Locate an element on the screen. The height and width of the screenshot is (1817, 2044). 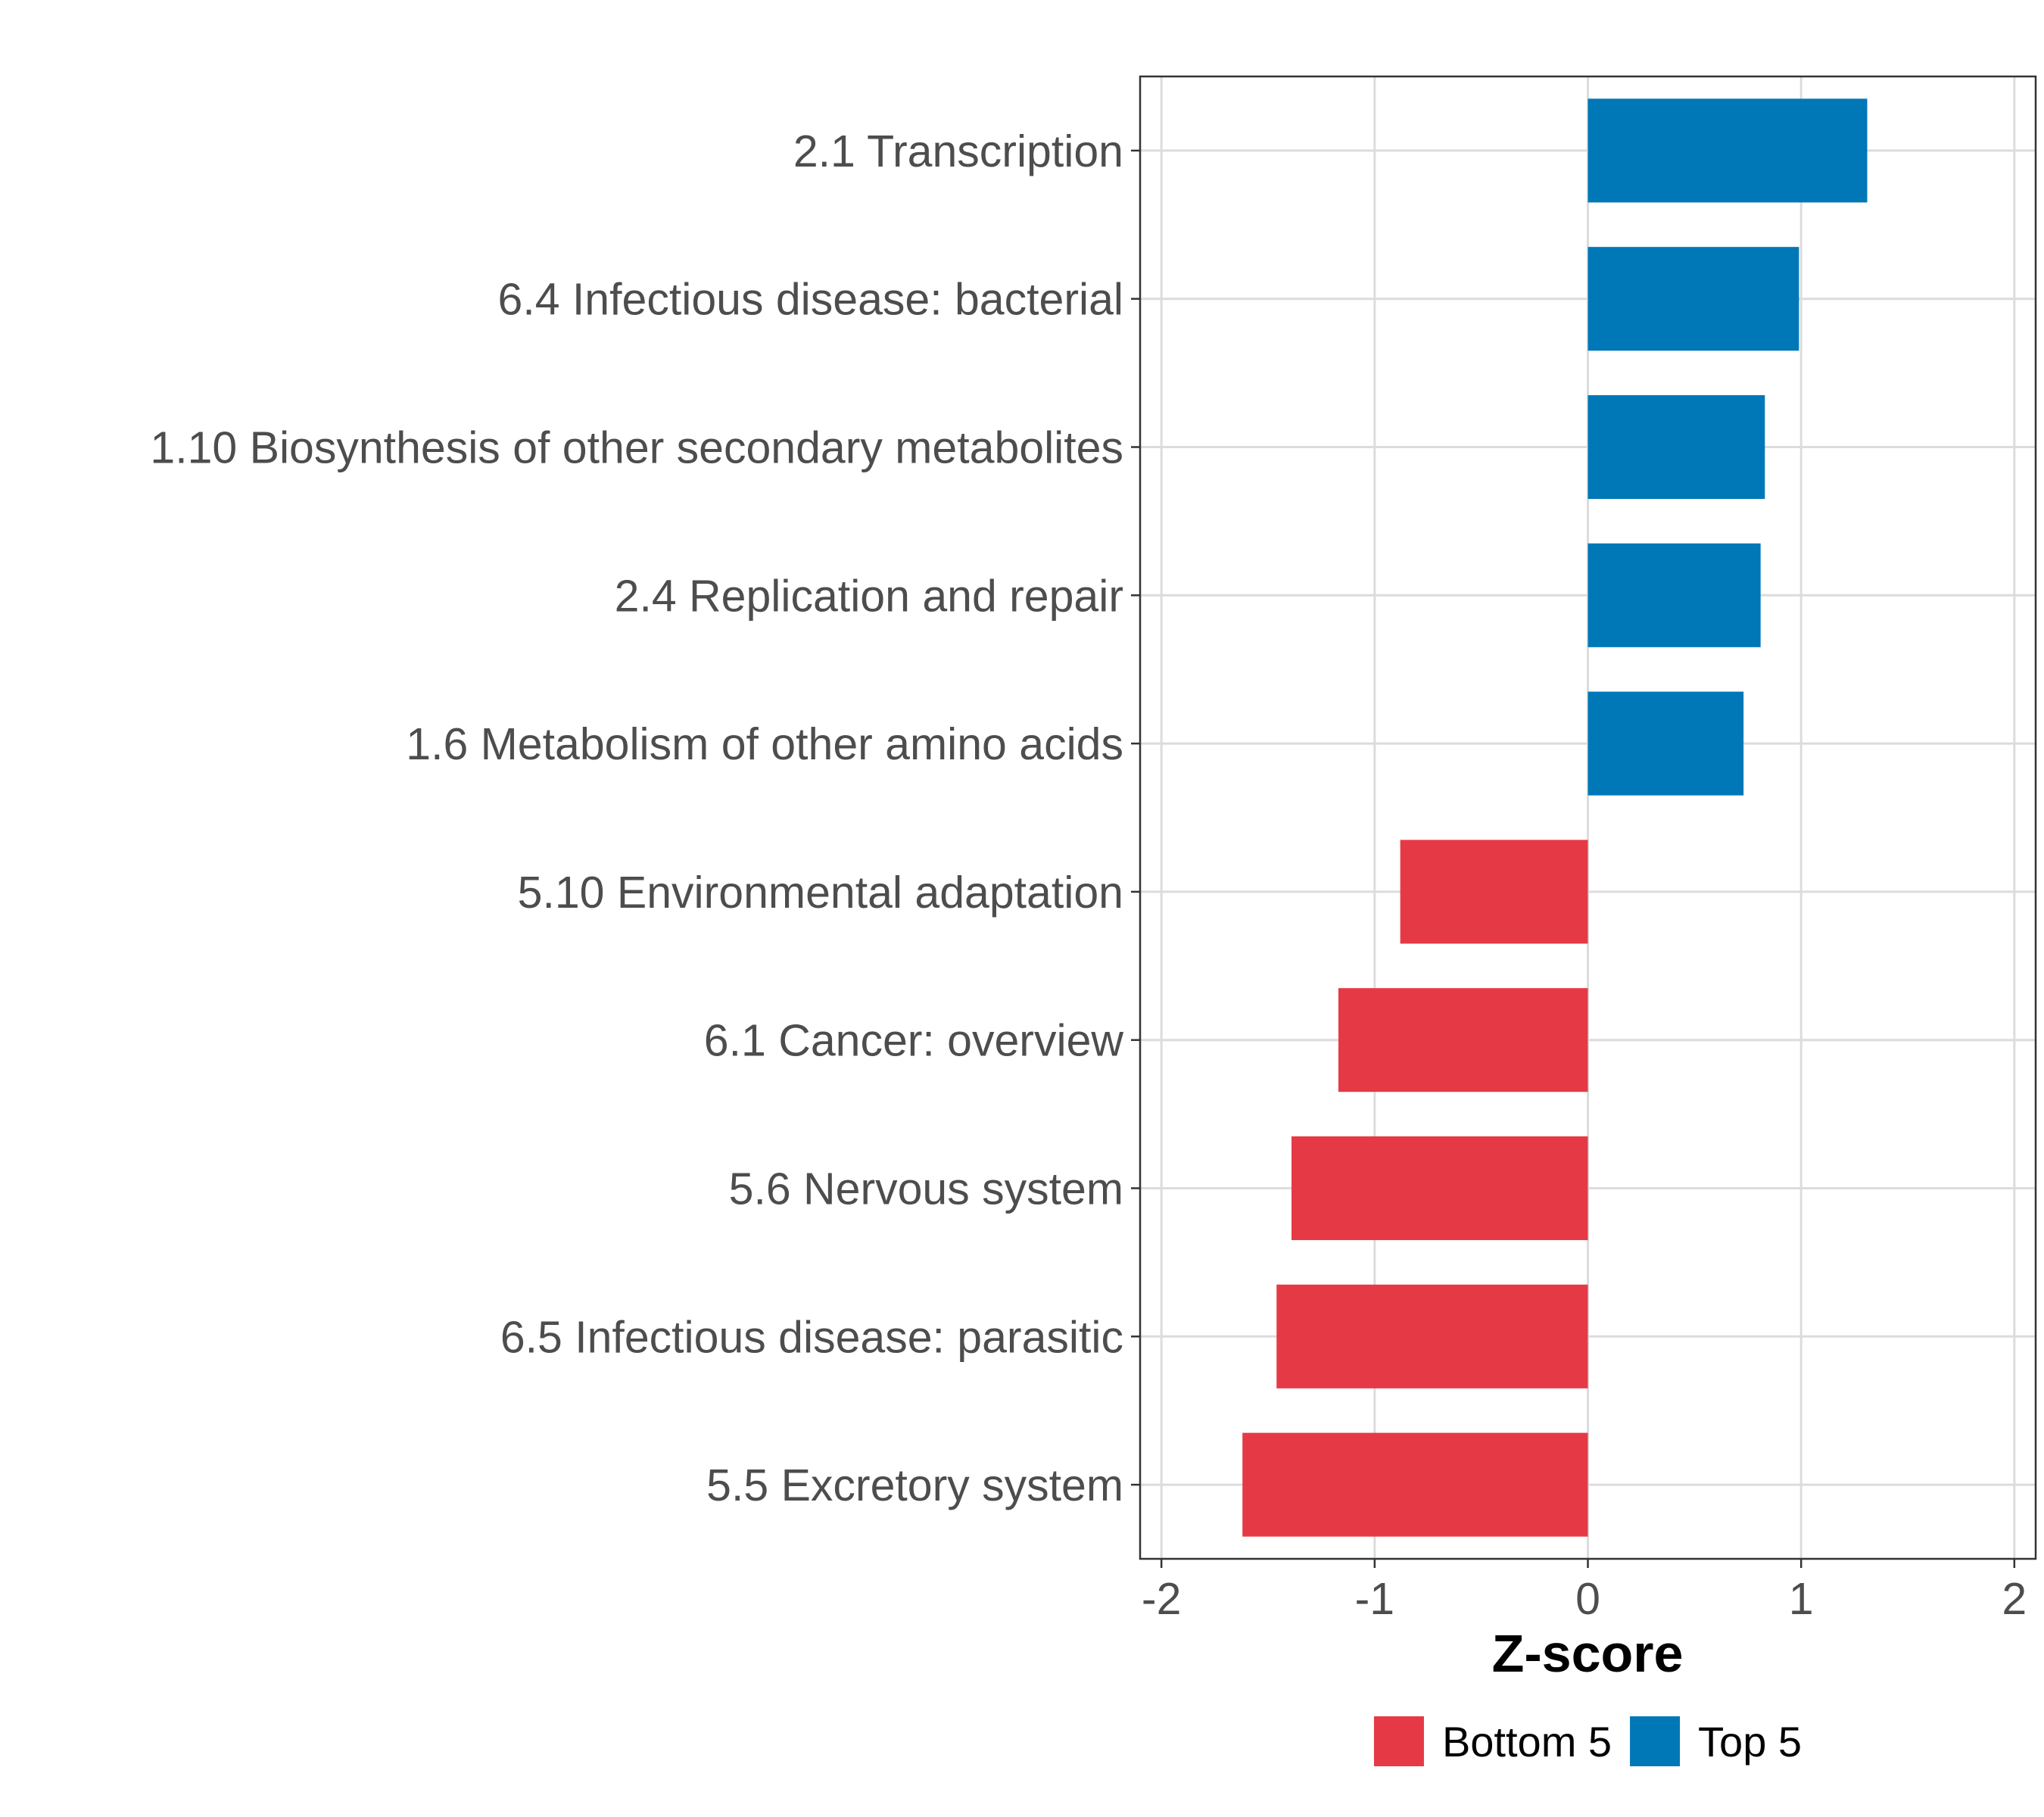
y-tick-label: 2.4 Replication and repair is located at coordinates (869, 596).